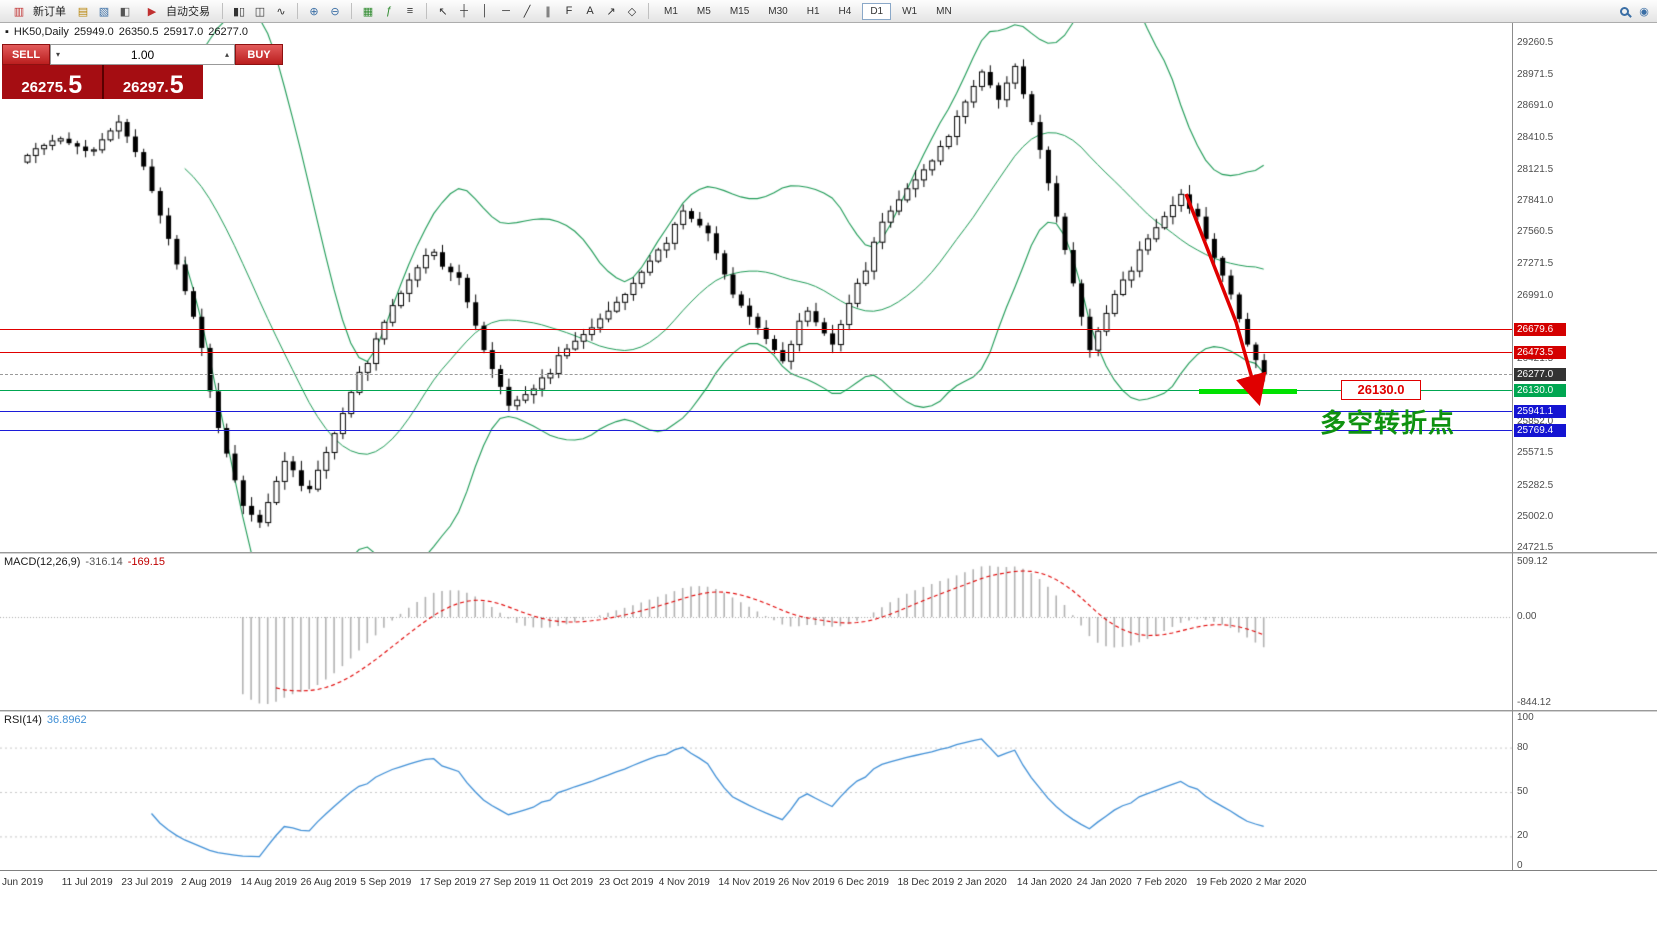  I want to click on hline-25769.4, so click(756, 431).